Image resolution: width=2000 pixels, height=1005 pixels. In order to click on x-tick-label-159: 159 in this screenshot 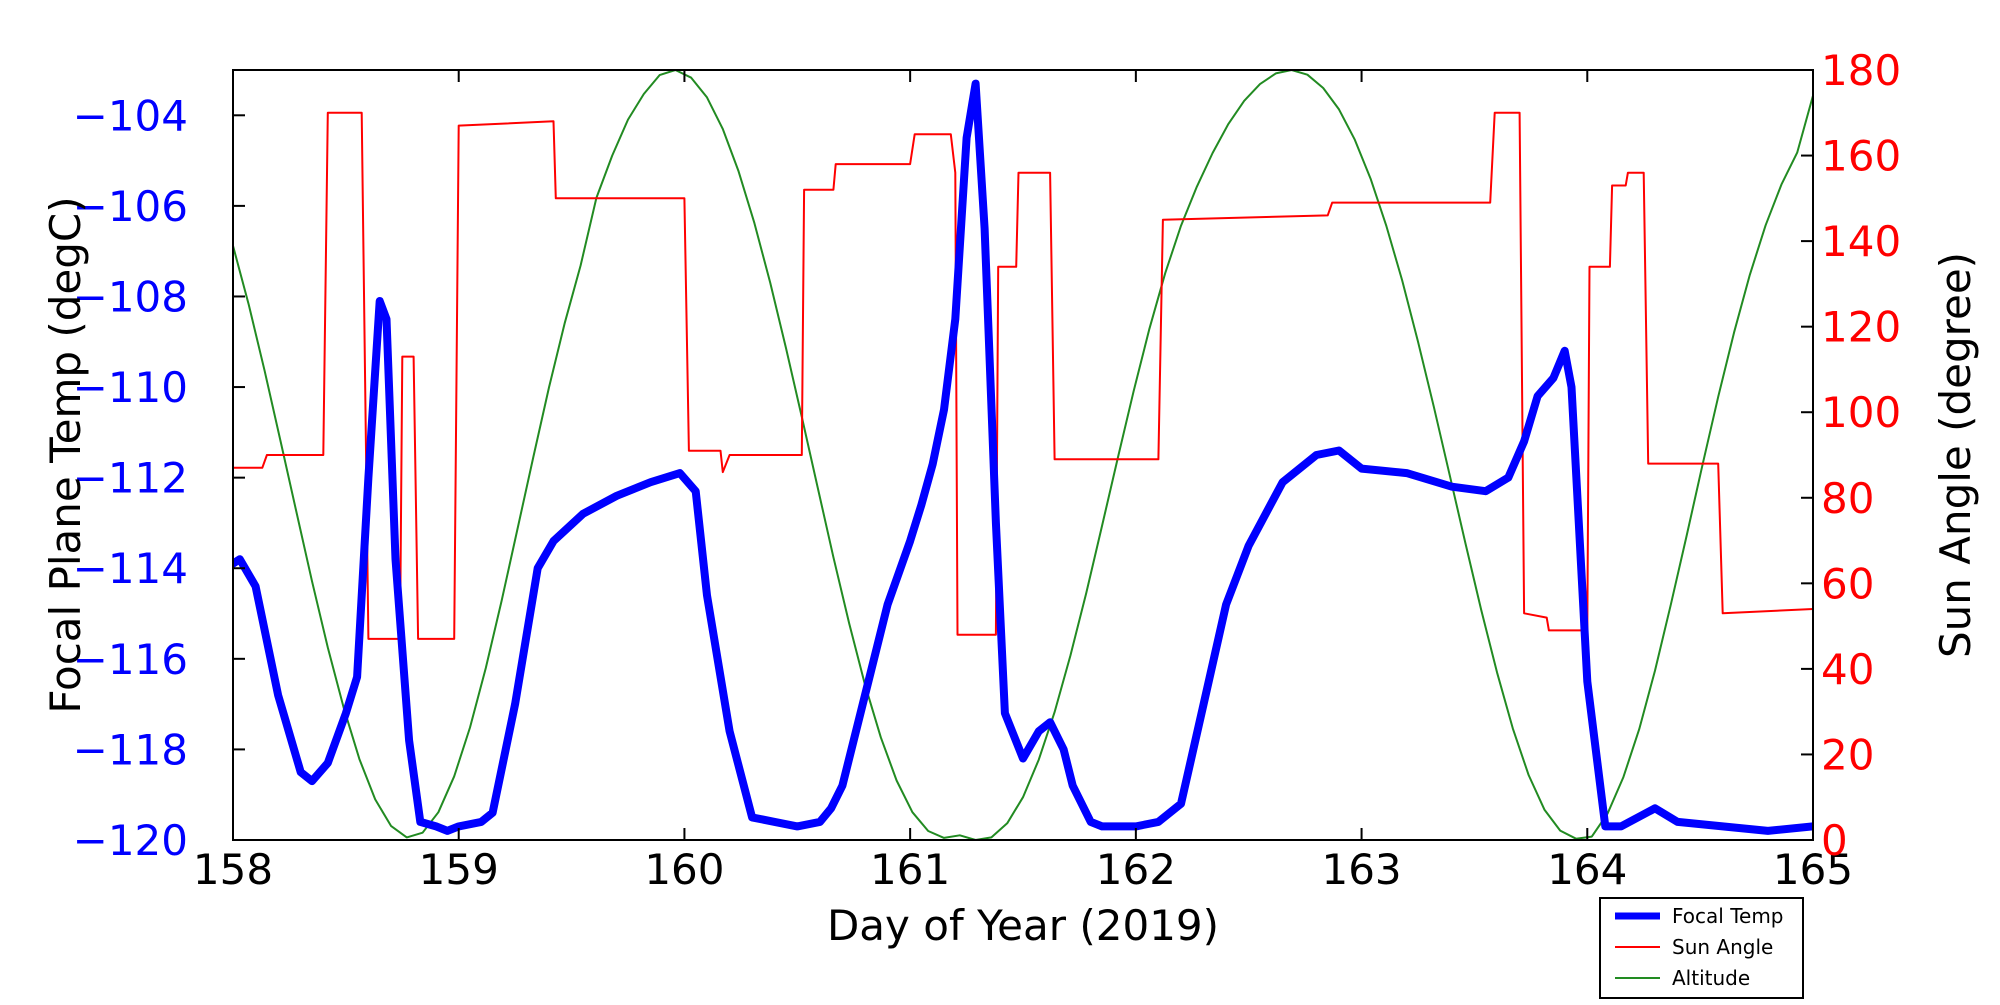, I will do `click(459, 869)`.